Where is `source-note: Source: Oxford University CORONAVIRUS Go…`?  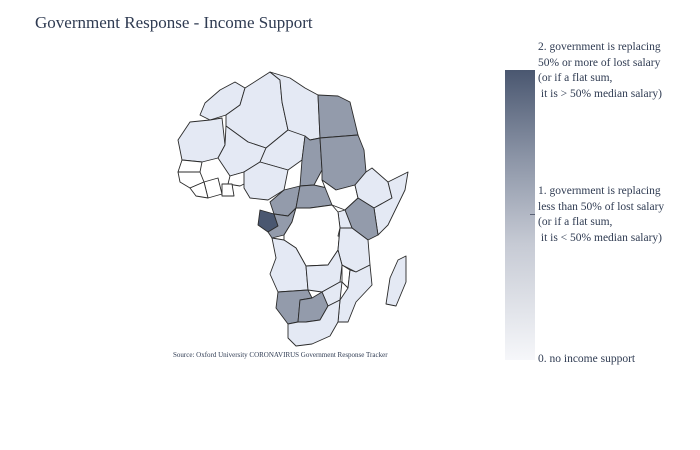
source-note: Source: Oxford University CORONAVIRUS Go… is located at coordinates (280, 355).